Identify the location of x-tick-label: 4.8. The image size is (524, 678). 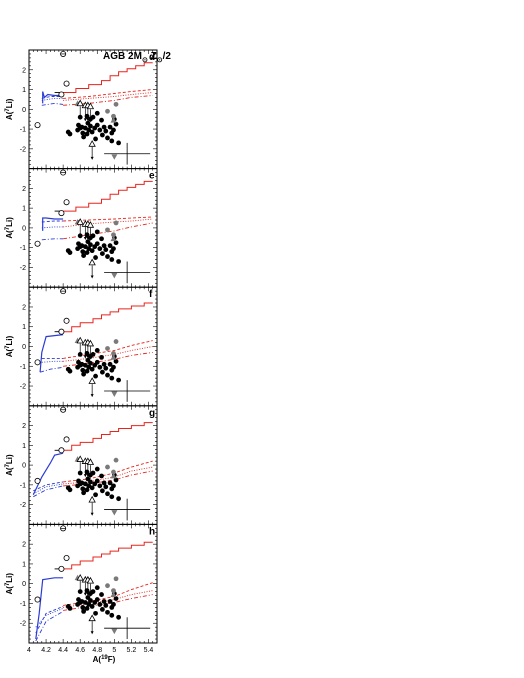
(97, 650).